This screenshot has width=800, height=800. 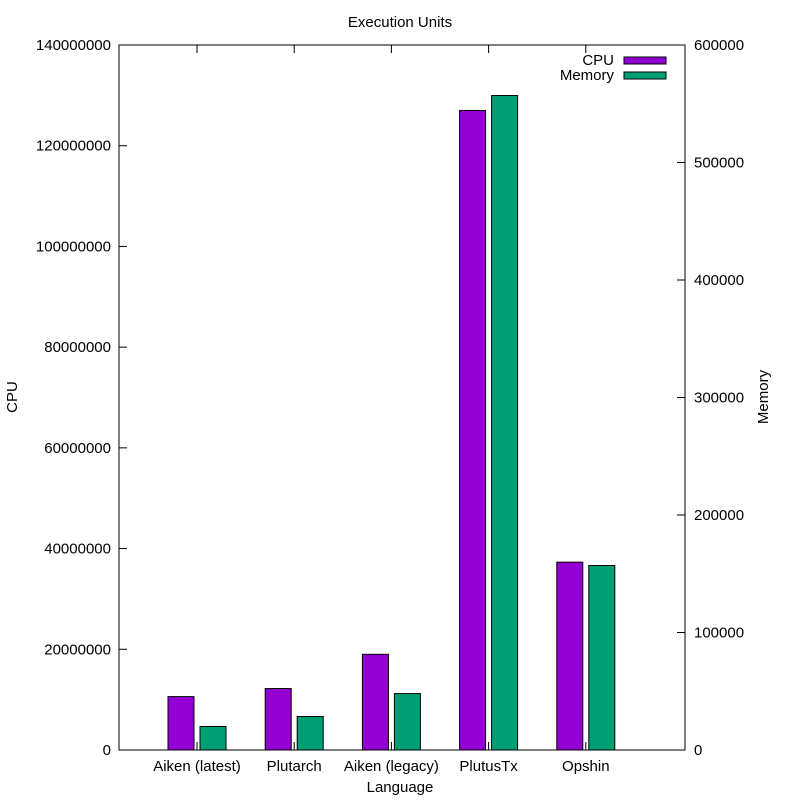 I want to click on y-tick-label: 60000000, so click(x=77, y=448).